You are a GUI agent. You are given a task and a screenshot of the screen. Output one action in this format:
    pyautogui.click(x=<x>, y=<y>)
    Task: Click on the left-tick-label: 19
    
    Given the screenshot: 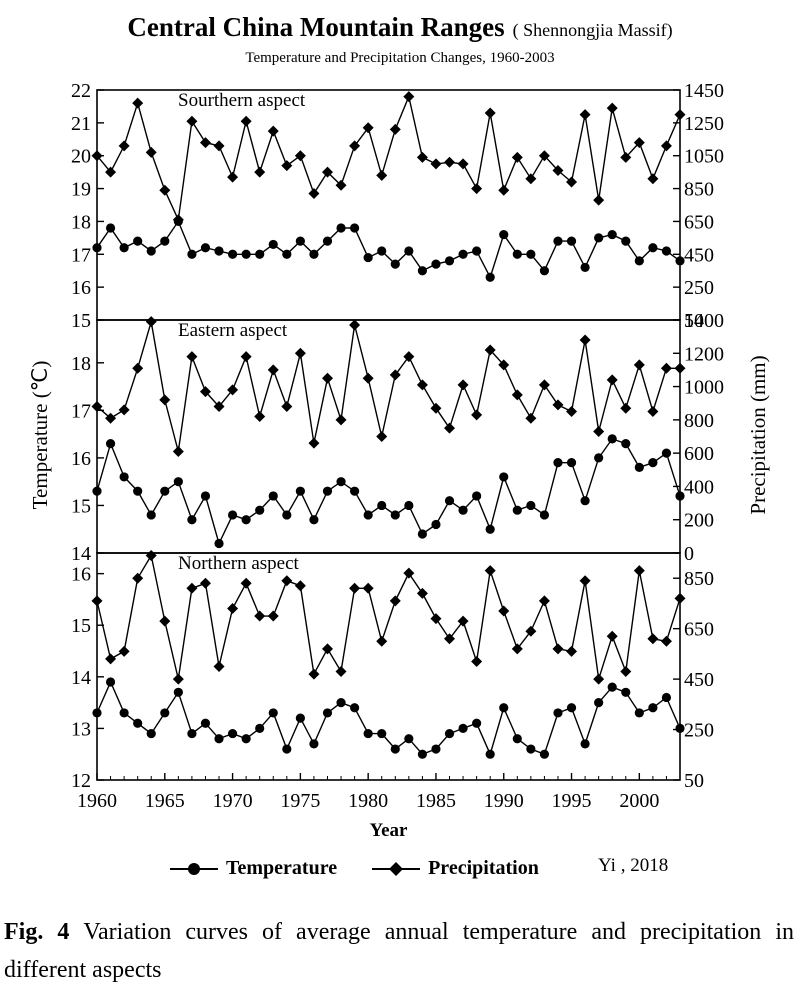 What is the action you would take?
    pyautogui.click(x=81, y=190)
    